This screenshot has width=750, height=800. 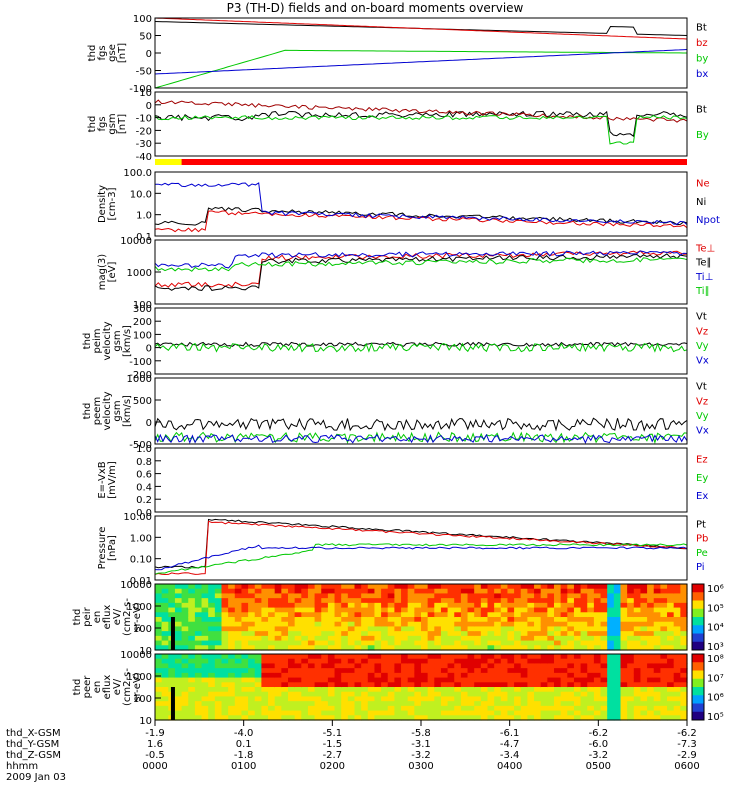 I want to click on colorbar-label: 10⁶, so click(x=715, y=589).